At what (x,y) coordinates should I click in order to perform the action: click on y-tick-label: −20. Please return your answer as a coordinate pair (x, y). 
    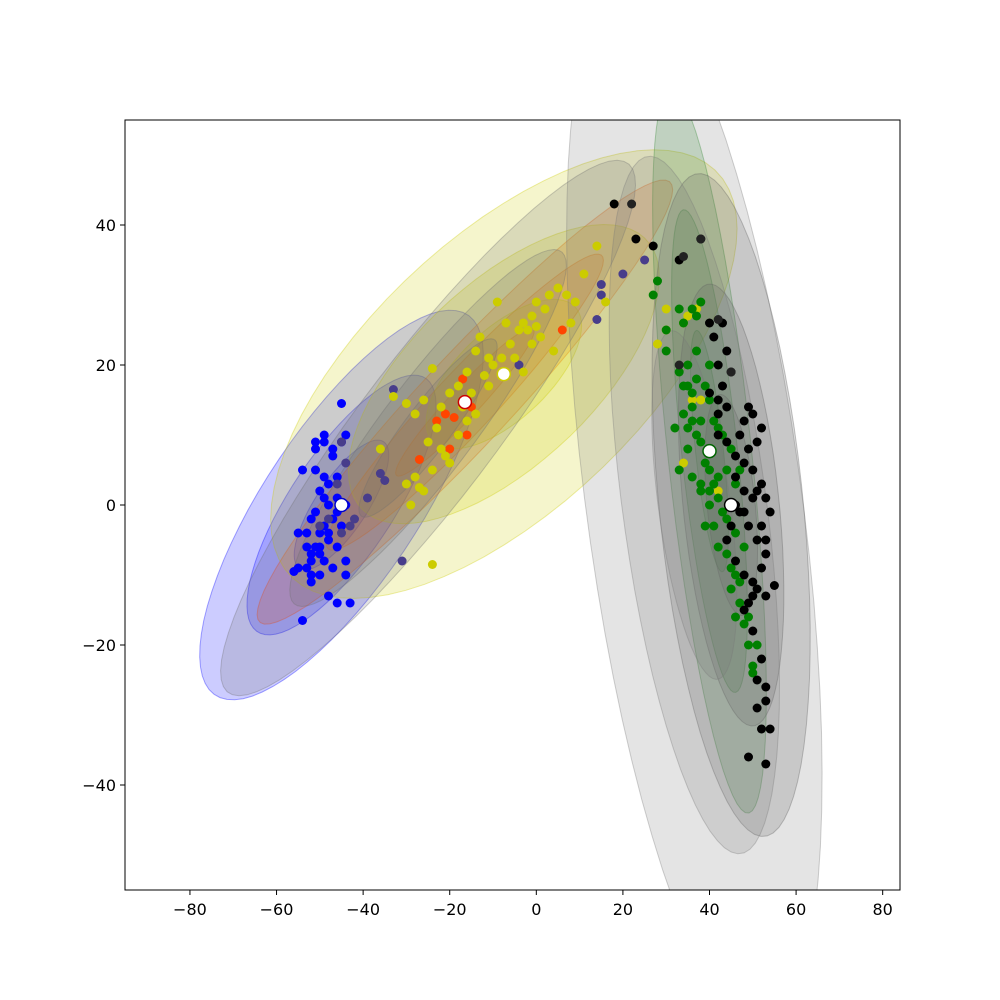
    Looking at the image, I should click on (99, 645).